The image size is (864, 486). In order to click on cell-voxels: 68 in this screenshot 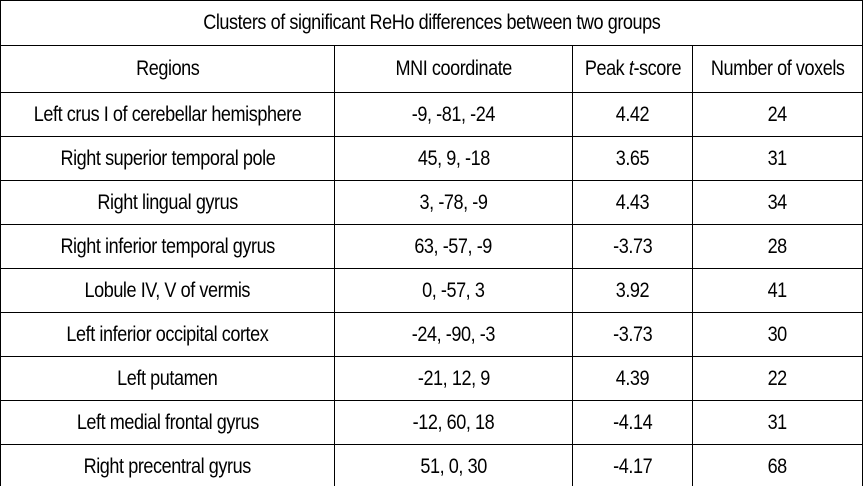, I will do `click(777, 465)`.